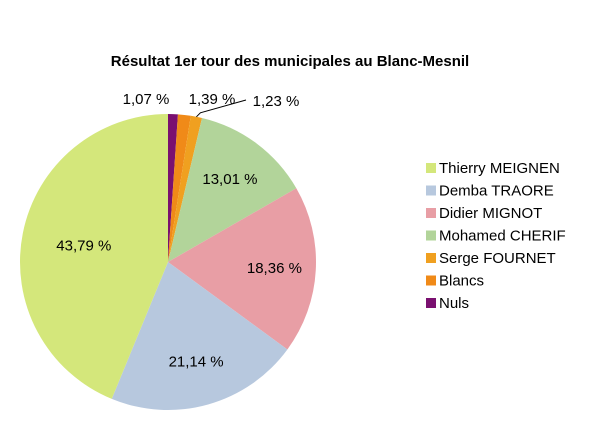  Describe the element at coordinates (461, 281) in the screenshot. I see `legend-label-blancs: Blancs` at that location.